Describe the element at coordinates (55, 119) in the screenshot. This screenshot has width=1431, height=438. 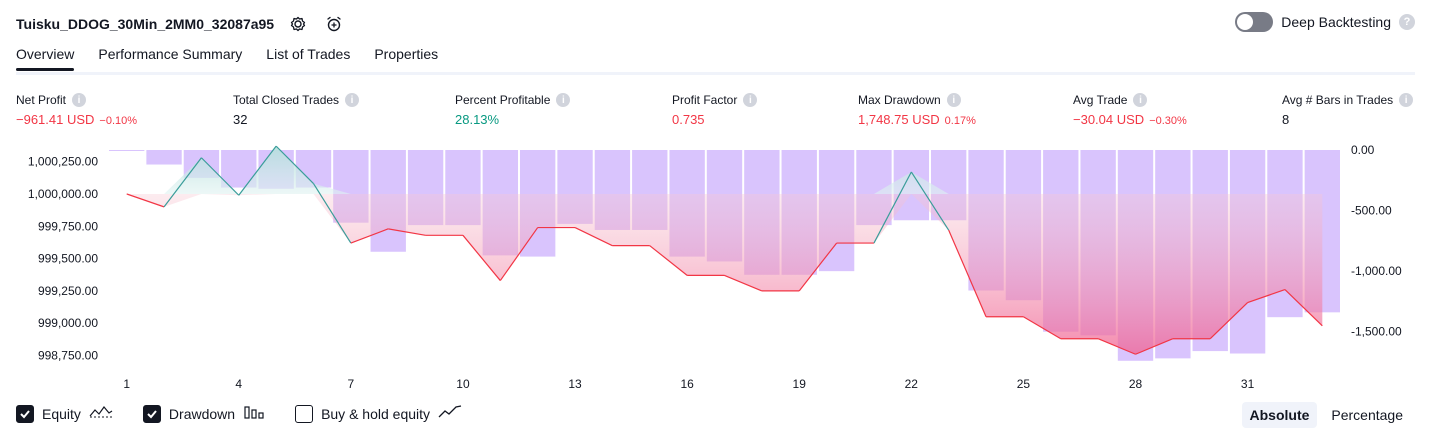
I see `metric-value: −961.41 USD` at that location.